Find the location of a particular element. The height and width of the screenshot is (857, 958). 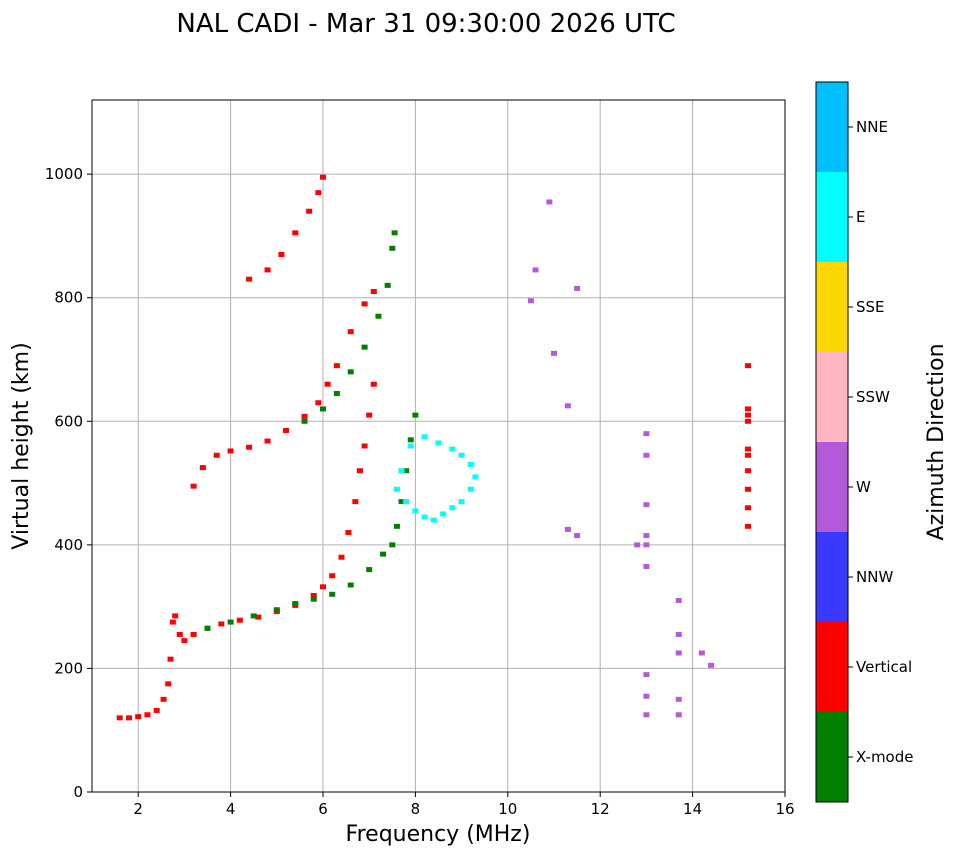

y-axis-ticks: 0 200 400 600 800 1000 is located at coordinates (68, 483).